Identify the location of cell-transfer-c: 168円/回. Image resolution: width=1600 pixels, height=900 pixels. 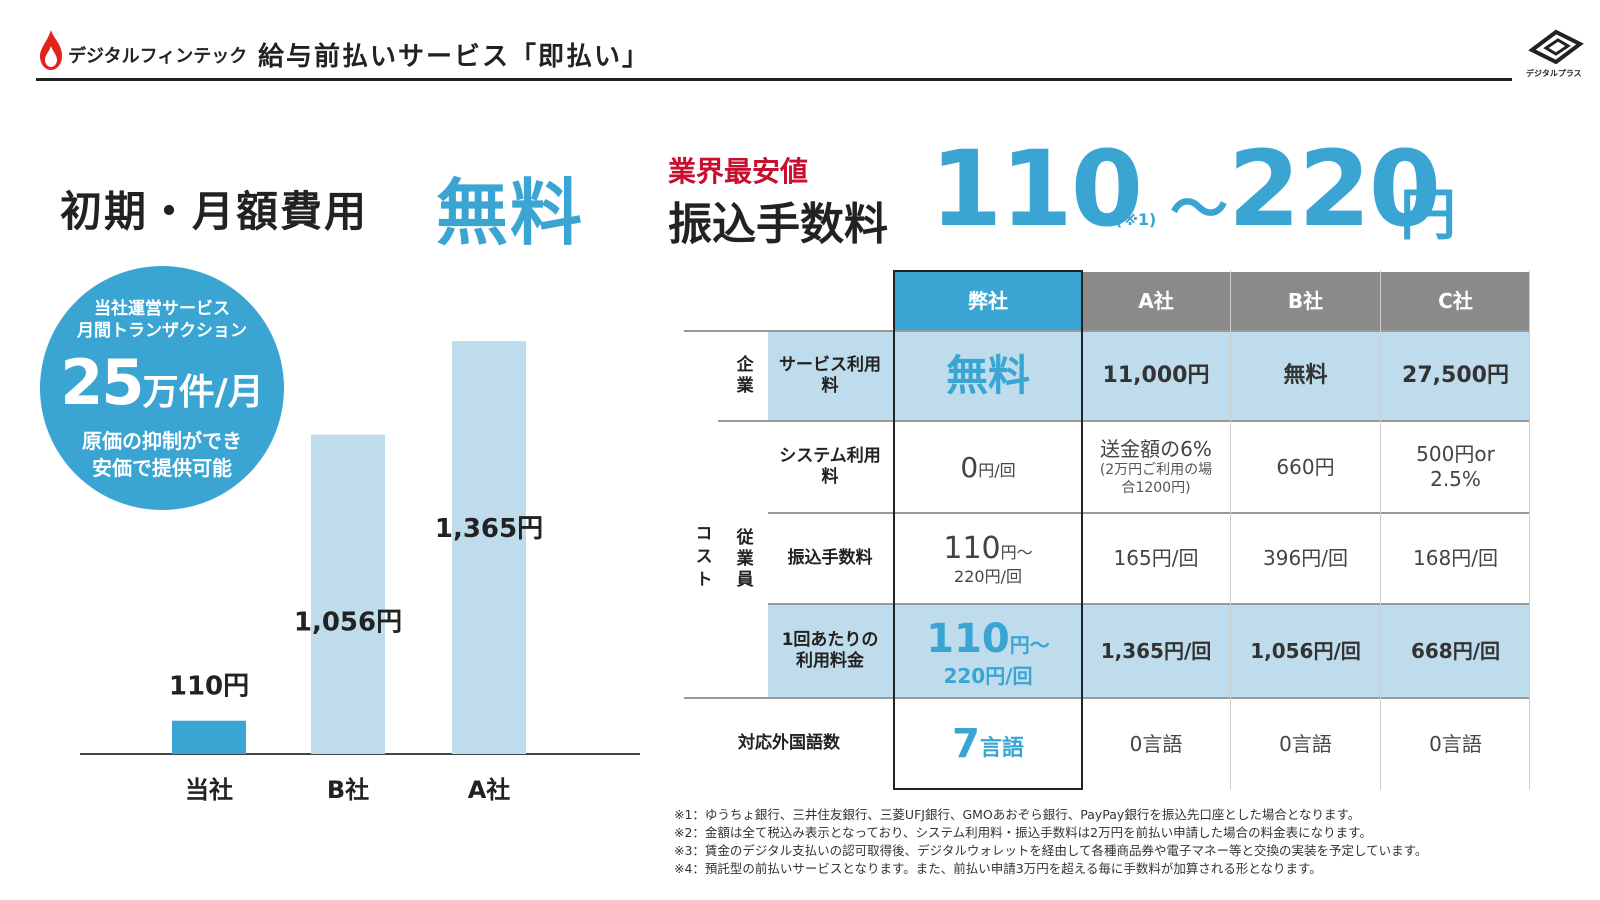
(1455, 558).